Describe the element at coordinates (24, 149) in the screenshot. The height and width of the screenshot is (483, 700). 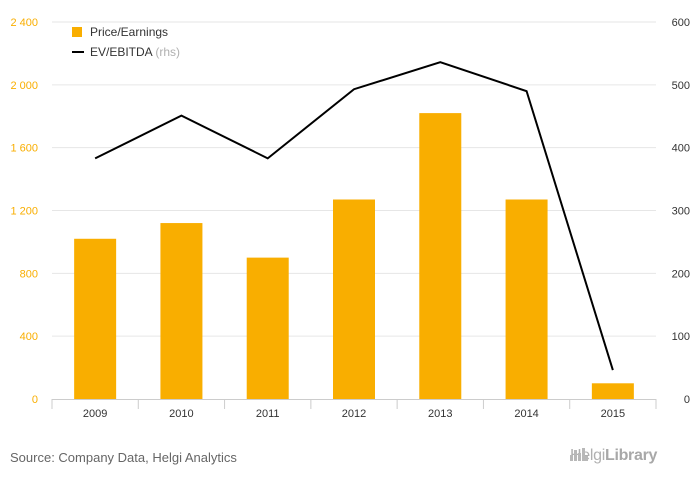
I see `left-axis-tick-label: 1 600` at that location.